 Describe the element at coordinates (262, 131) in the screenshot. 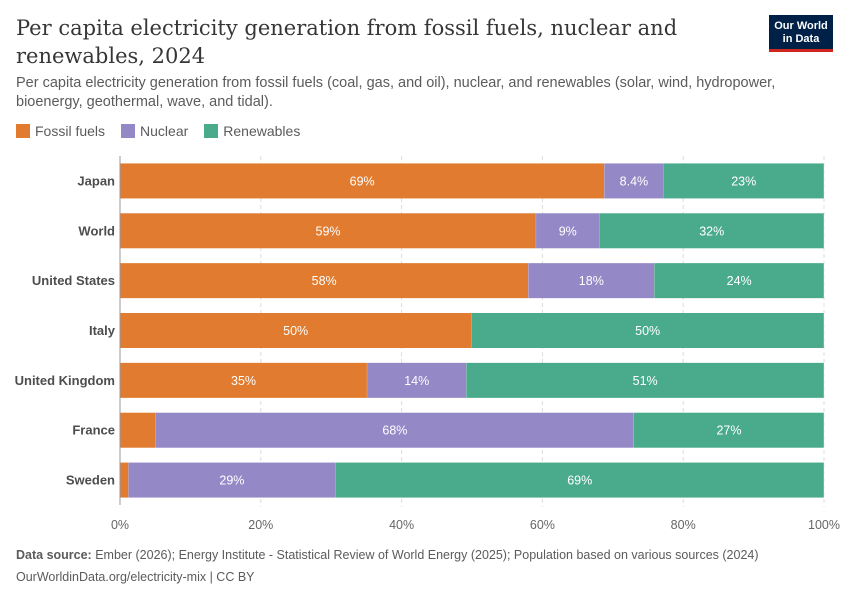

I see `legend-label-renewables: Renewables` at that location.